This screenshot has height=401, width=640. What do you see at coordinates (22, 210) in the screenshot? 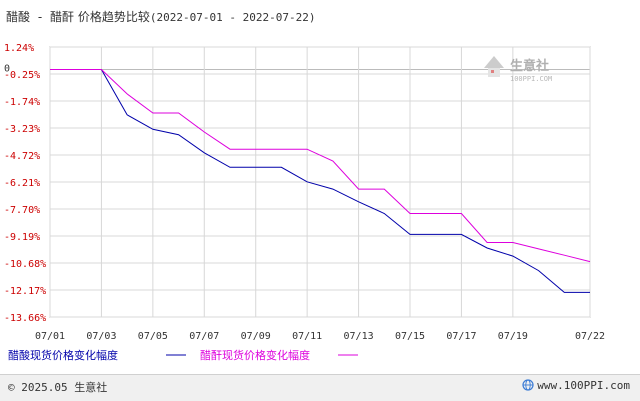
I see `y-tick-label: -7.70%` at bounding box center [22, 210].